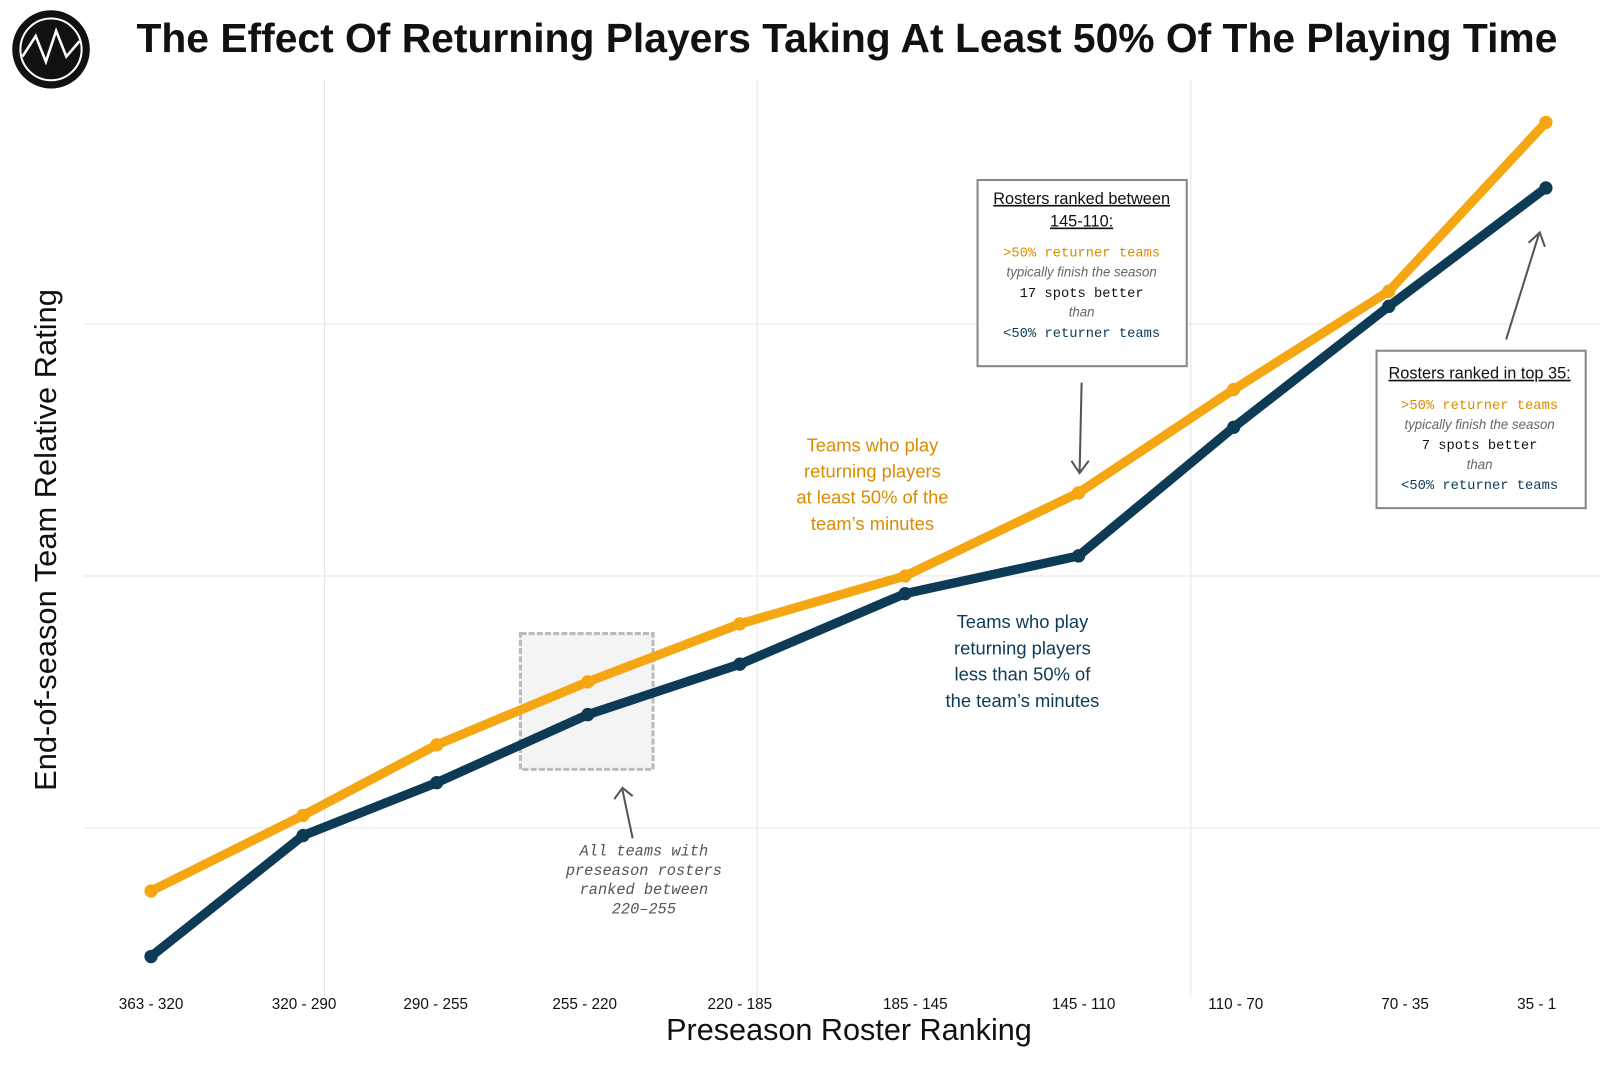 The height and width of the screenshot is (1080, 1600). Describe the element at coordinates (1023, 700) in the screenshot. I see `series-label: the team’s minutes` at that location.